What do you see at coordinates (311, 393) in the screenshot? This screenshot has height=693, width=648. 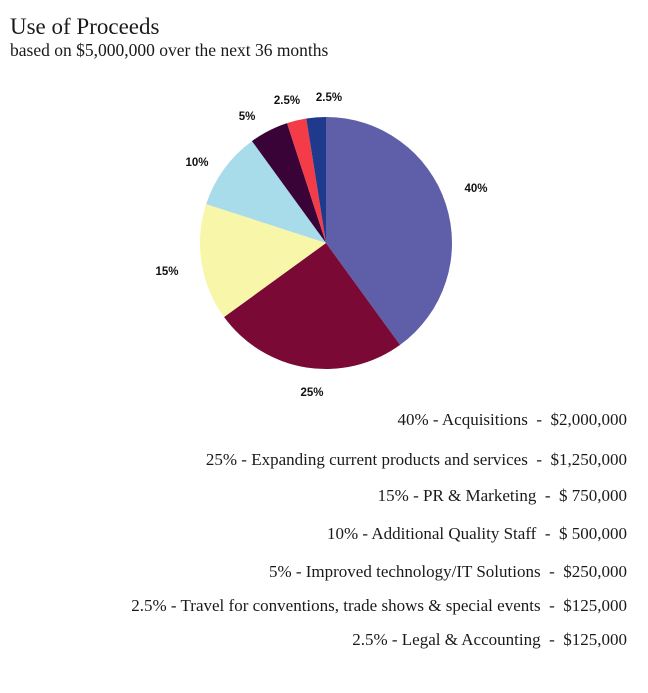 I see `slice-label: 25%` at bounding box center [311, 393].